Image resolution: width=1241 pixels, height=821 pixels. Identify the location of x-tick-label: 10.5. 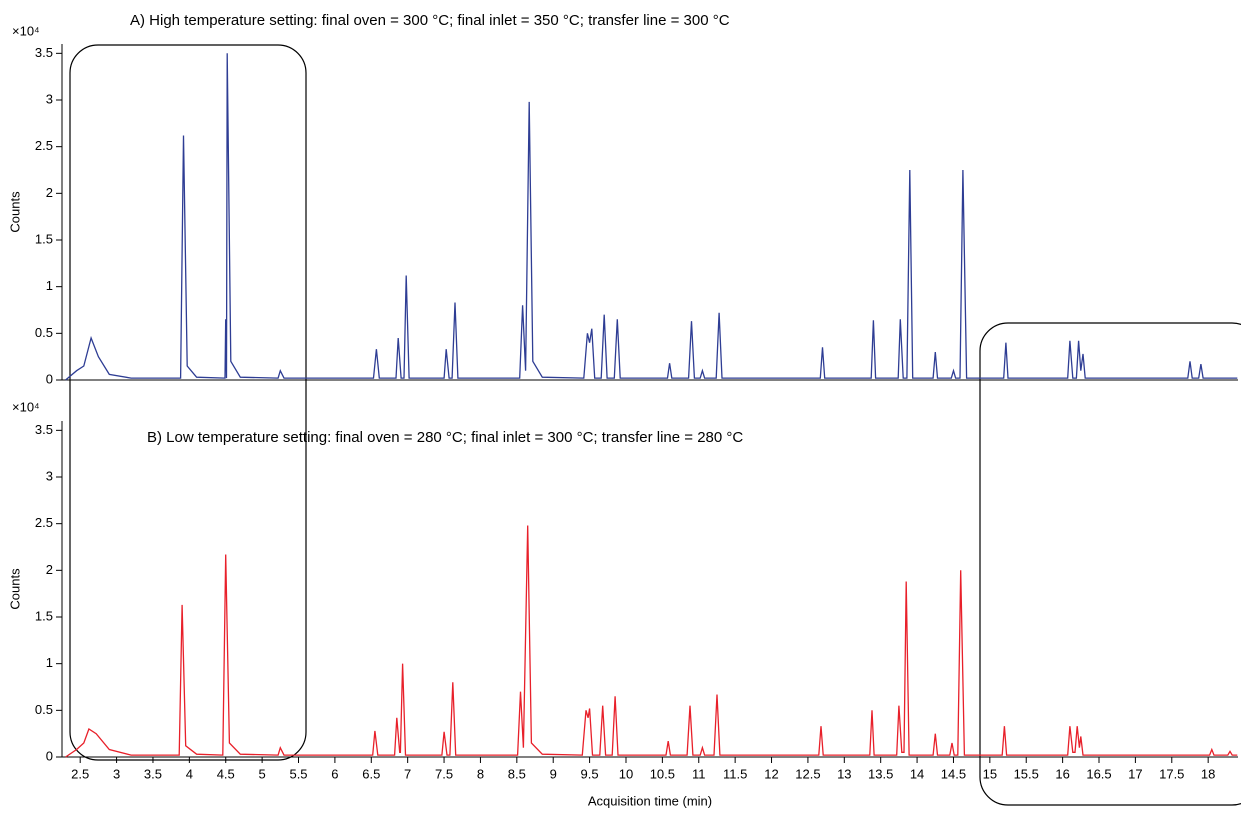
(662, 773).